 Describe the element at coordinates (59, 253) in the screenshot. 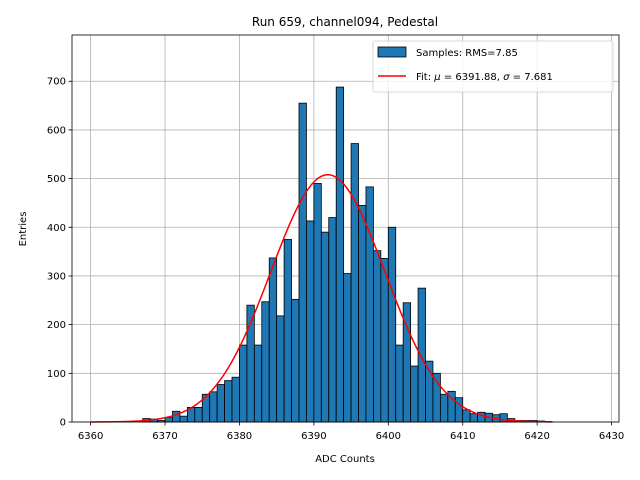

I see `y-axis-ticks: 0 100 200 300 400 500 600 700` at that location.